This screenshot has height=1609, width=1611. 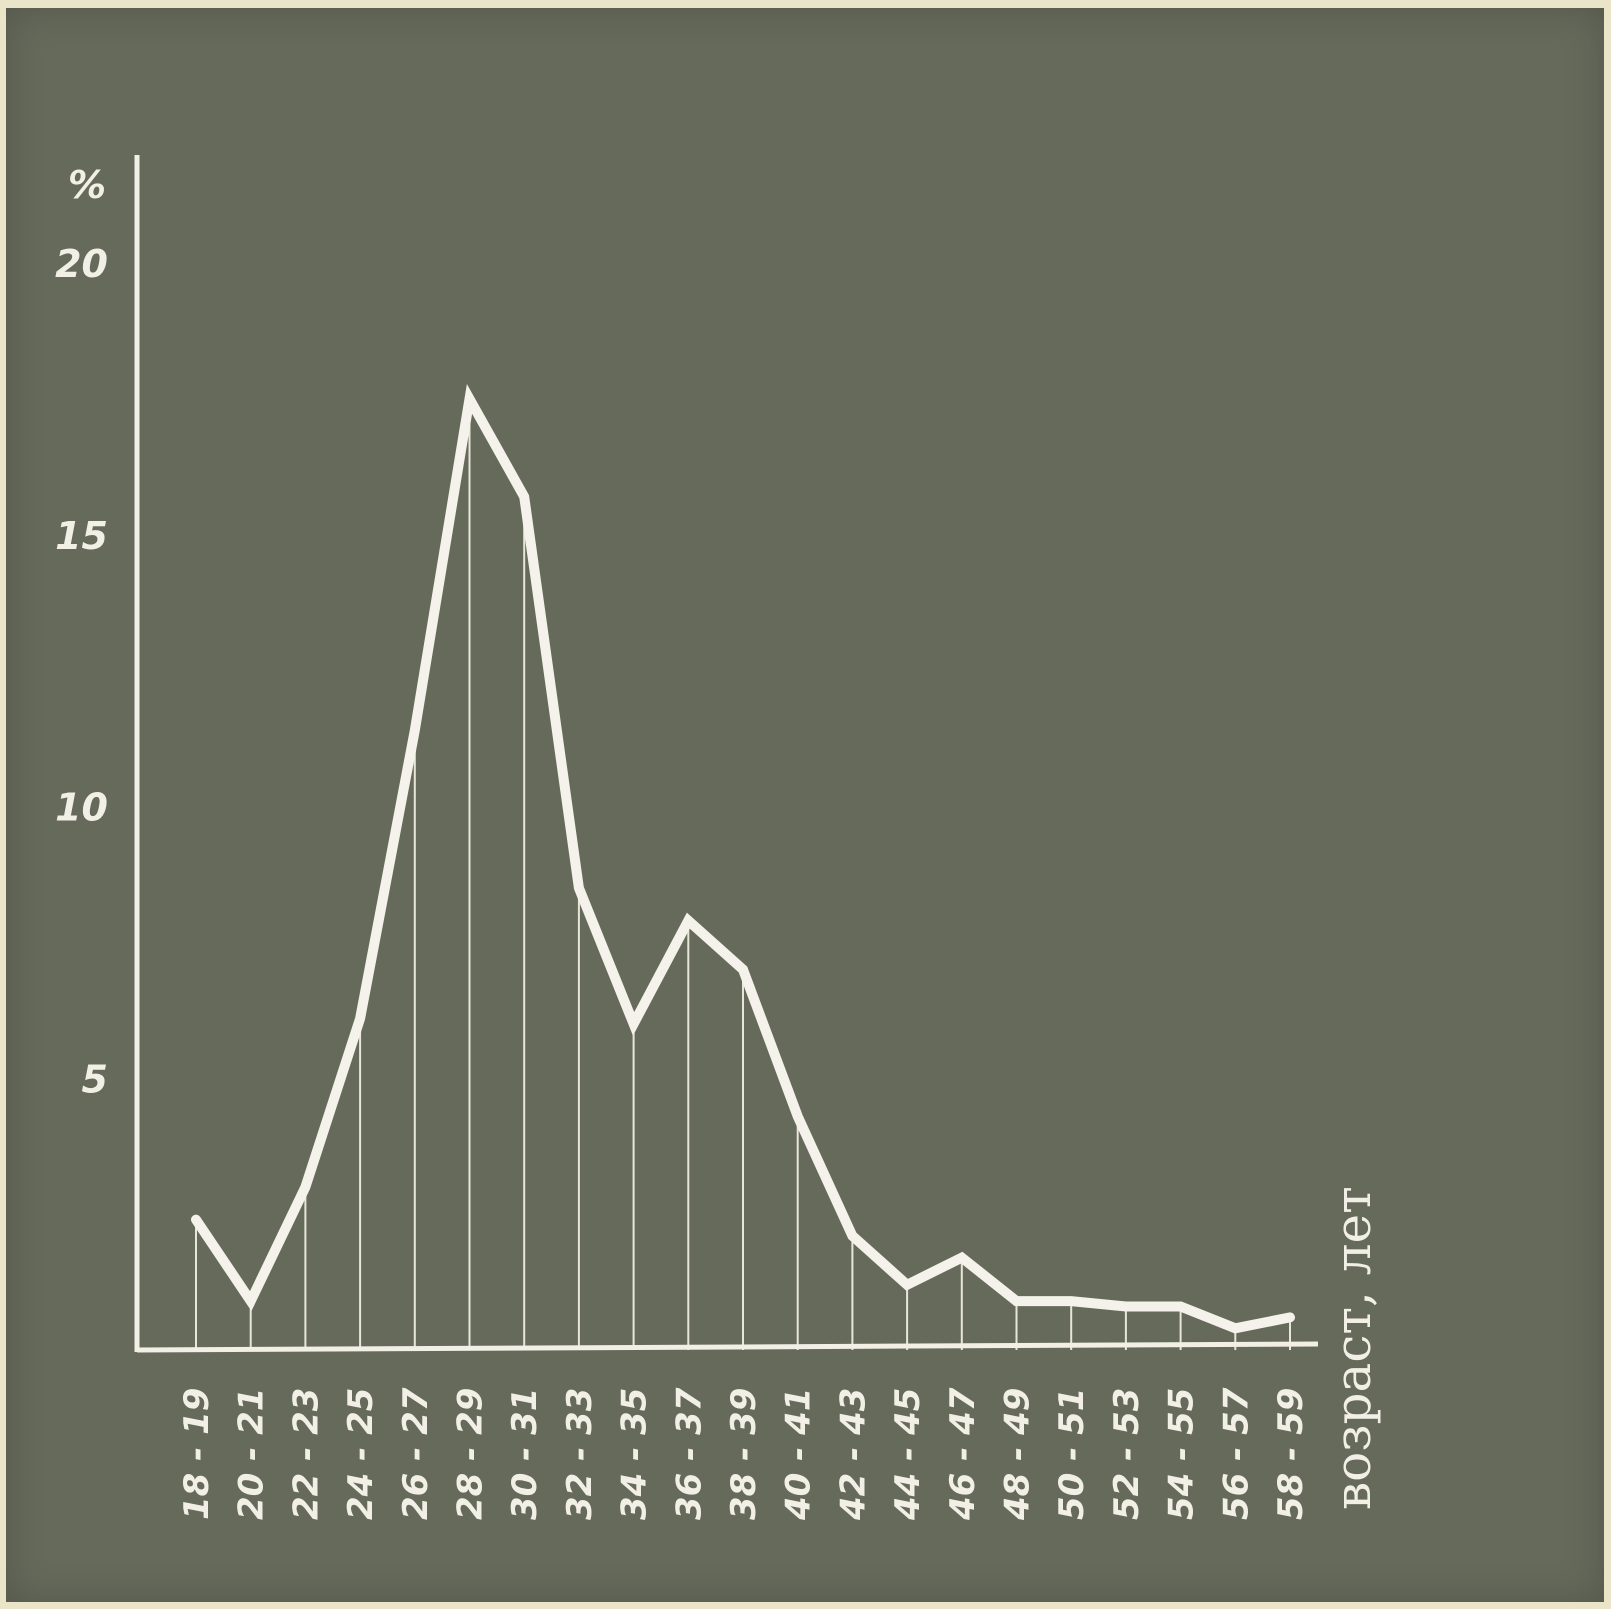 What do you see at coordinates (306, 1454) in the screenshot?
I see `x-tick-label: 22 - 23` at bounding box center [306, 1454].